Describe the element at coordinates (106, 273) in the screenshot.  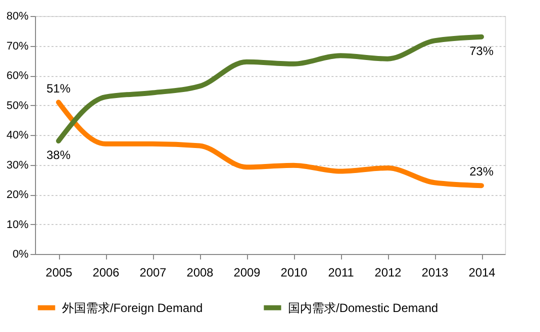
I see `x-tick-label: 2006` at that location.